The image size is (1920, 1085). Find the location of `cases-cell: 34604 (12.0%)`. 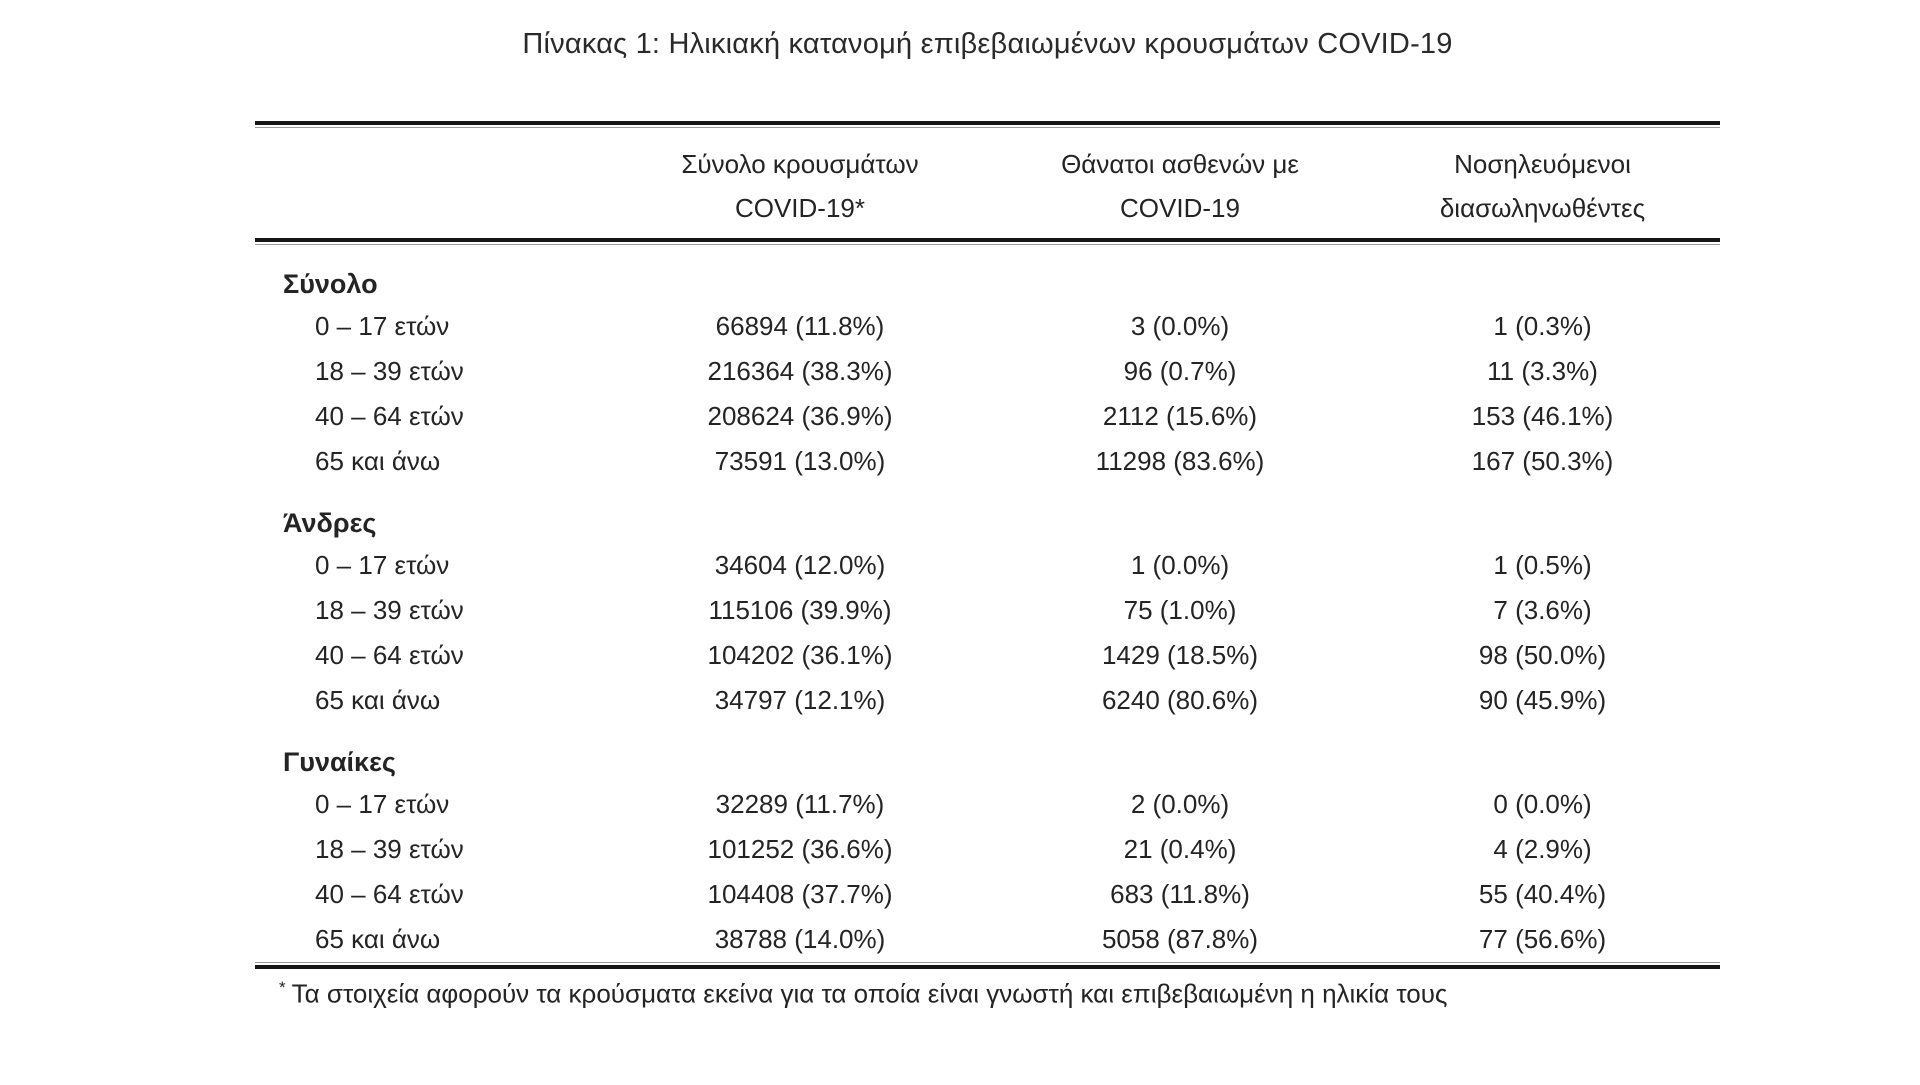

cases-cell: 34604 (12.0%) is located at coordinates (800, 565).